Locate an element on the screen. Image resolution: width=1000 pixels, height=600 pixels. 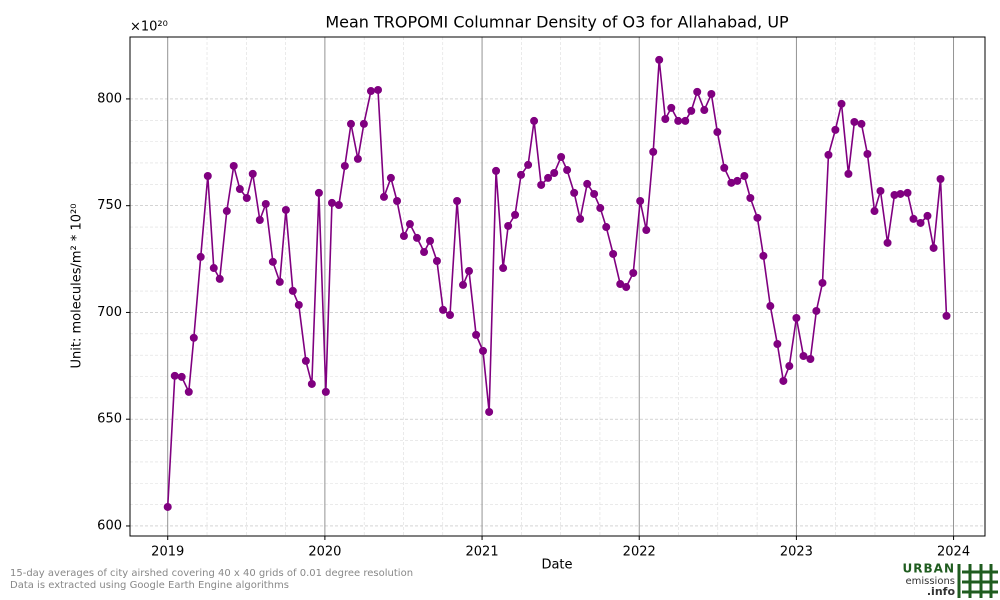
x-tick-label: 2022 is located at coordinates (639, 552).